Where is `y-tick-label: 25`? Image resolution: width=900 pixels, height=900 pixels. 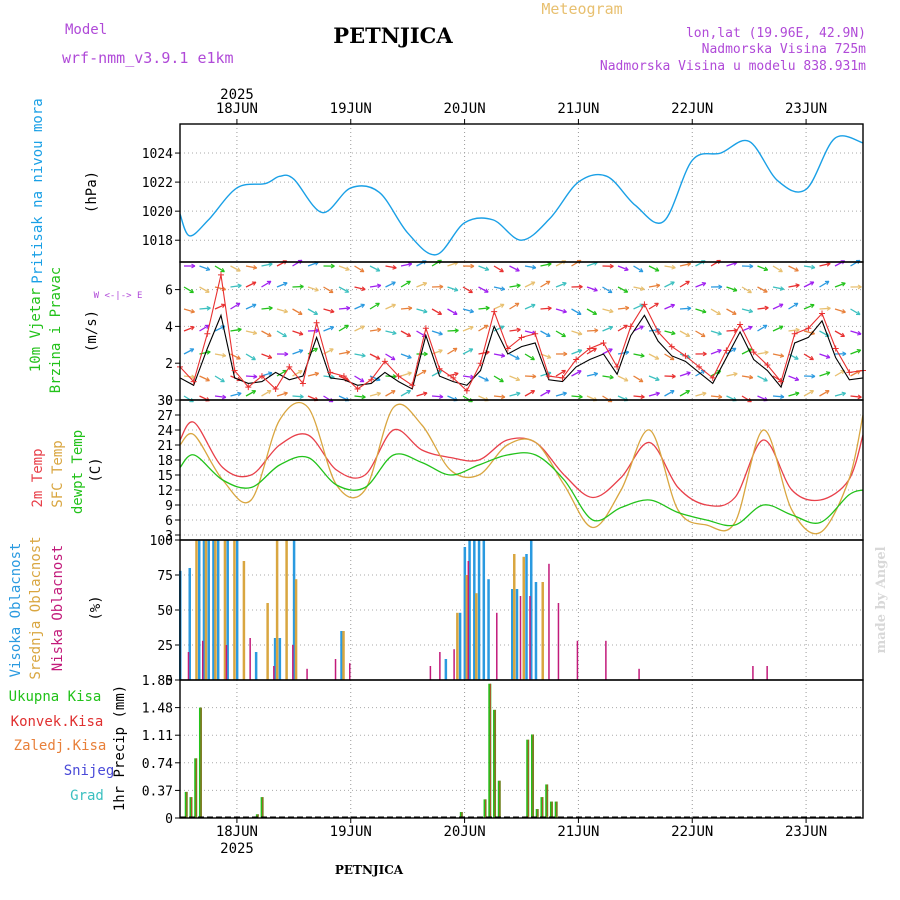 y-tick-label: 25 is located at coordinates (165, 646).